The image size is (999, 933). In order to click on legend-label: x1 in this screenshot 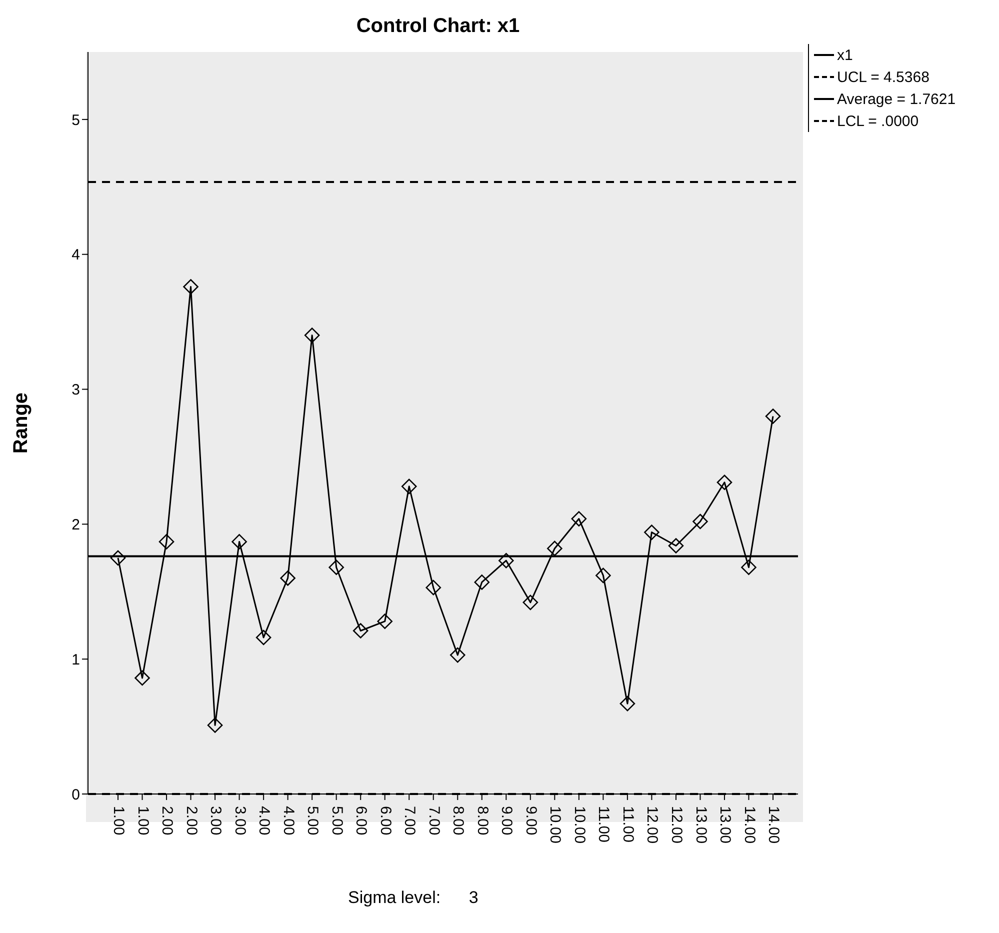, I will do `click(845, 55)`.